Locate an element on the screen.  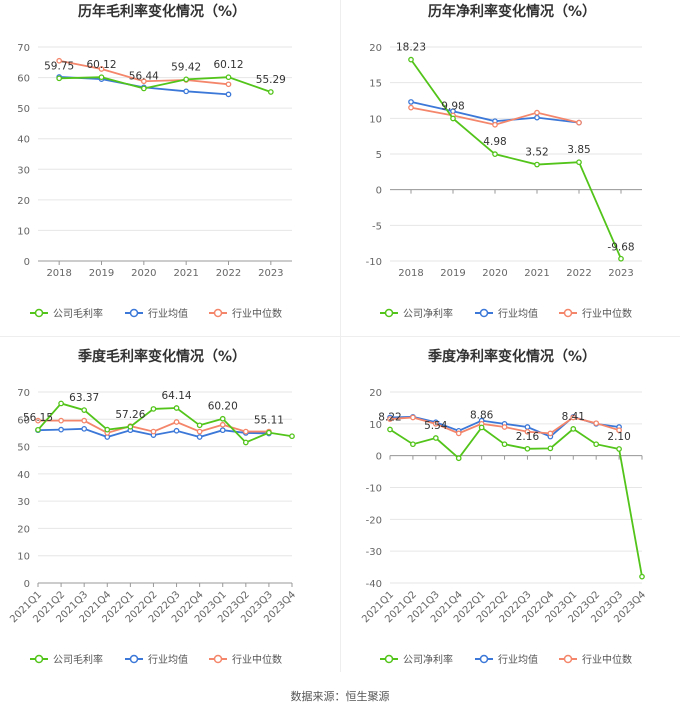
legend-label: 公司毛利率 is located at coordinates (78, 659).